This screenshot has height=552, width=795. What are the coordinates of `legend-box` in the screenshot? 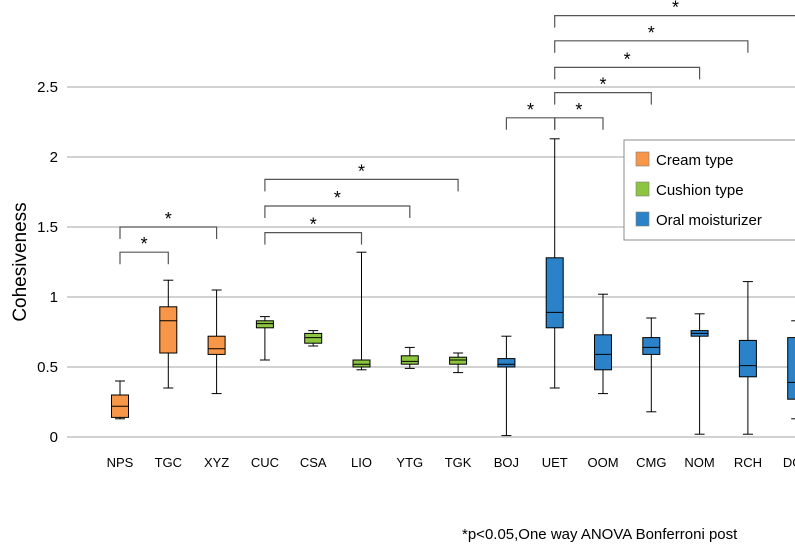 It's located at (709, 190).